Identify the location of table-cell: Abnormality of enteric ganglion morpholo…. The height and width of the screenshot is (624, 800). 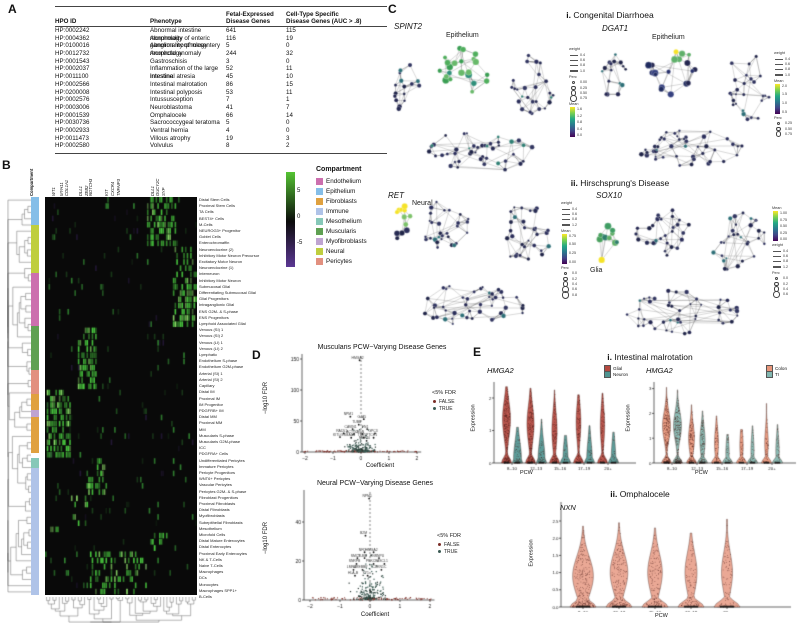
(180, 42).